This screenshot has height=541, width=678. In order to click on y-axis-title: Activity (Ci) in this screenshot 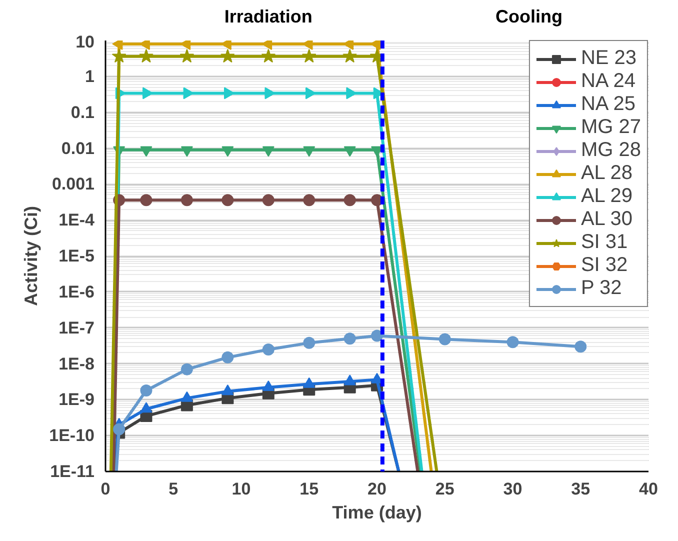, I will do `click(31, 256)`.